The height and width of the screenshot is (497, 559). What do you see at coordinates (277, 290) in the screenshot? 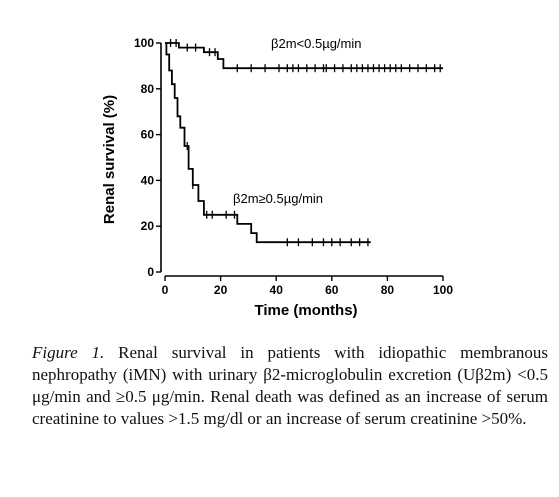
I see `x-tick-label: 40` at bounding box center [277, 290].